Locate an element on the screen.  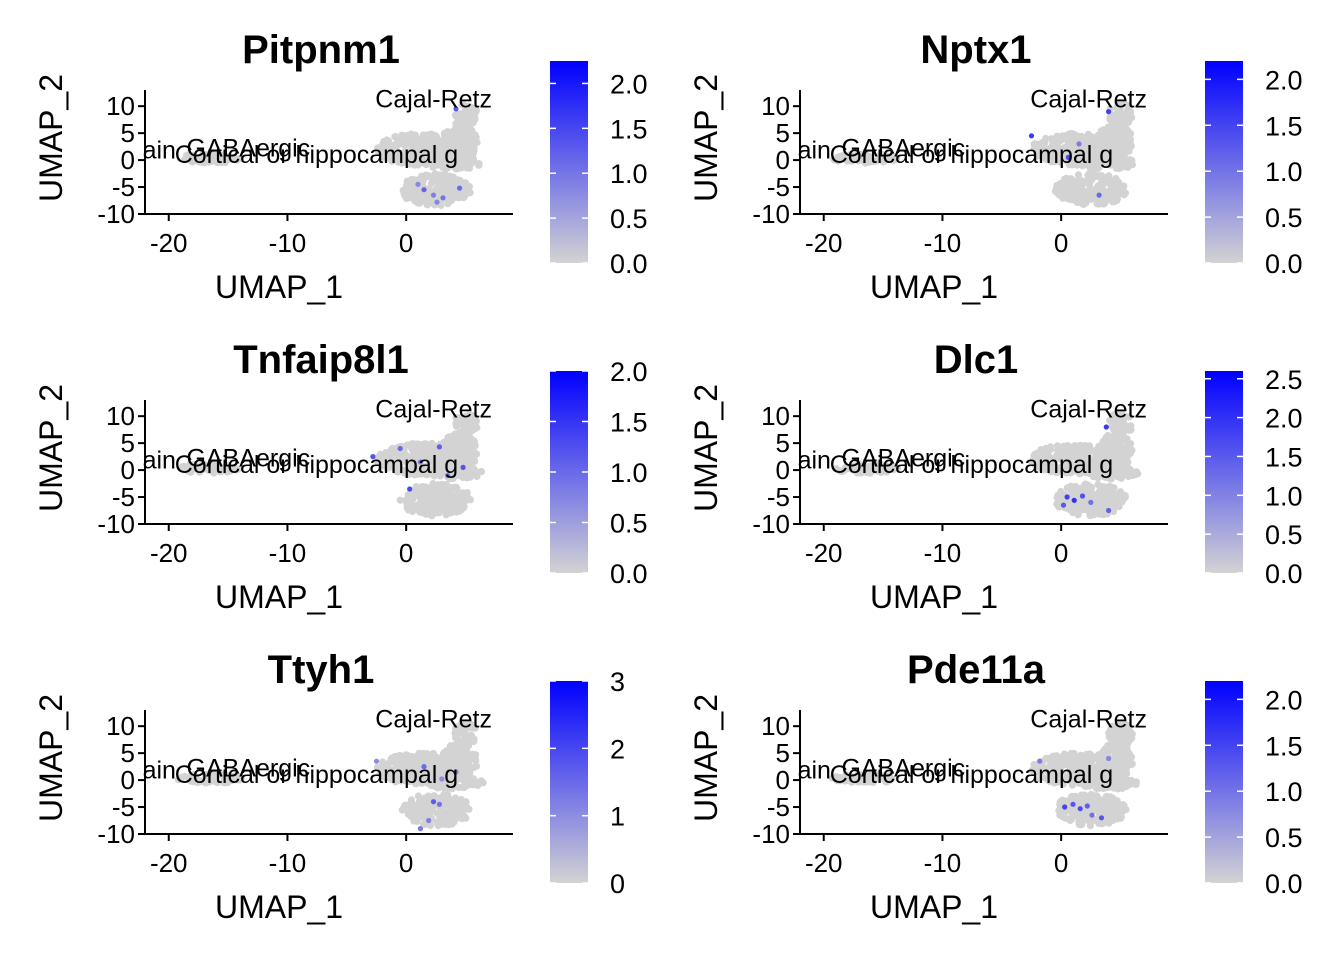
y-axis-title: UMAP_2 is located at coordinates (51, 758).